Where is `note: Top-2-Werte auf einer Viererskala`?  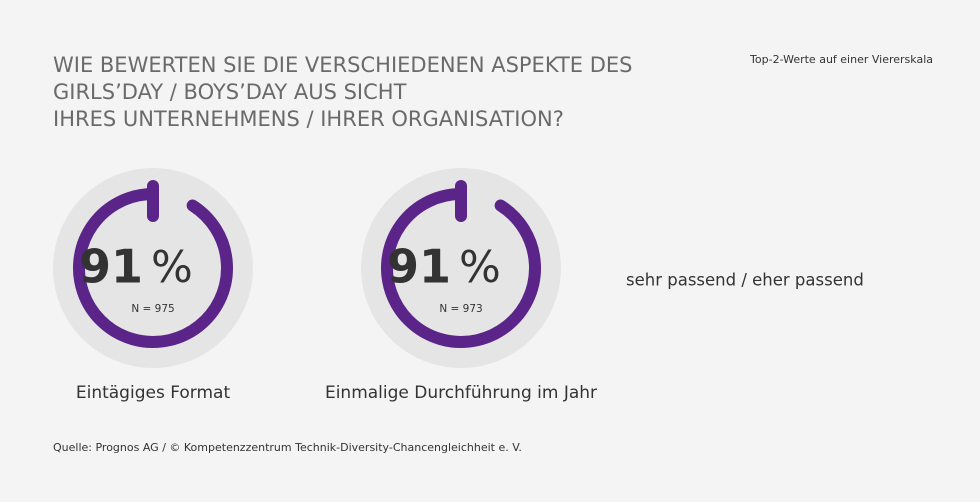 note: Top-2-Werte auf einer Viererskala is located at coordinates (841, 59).